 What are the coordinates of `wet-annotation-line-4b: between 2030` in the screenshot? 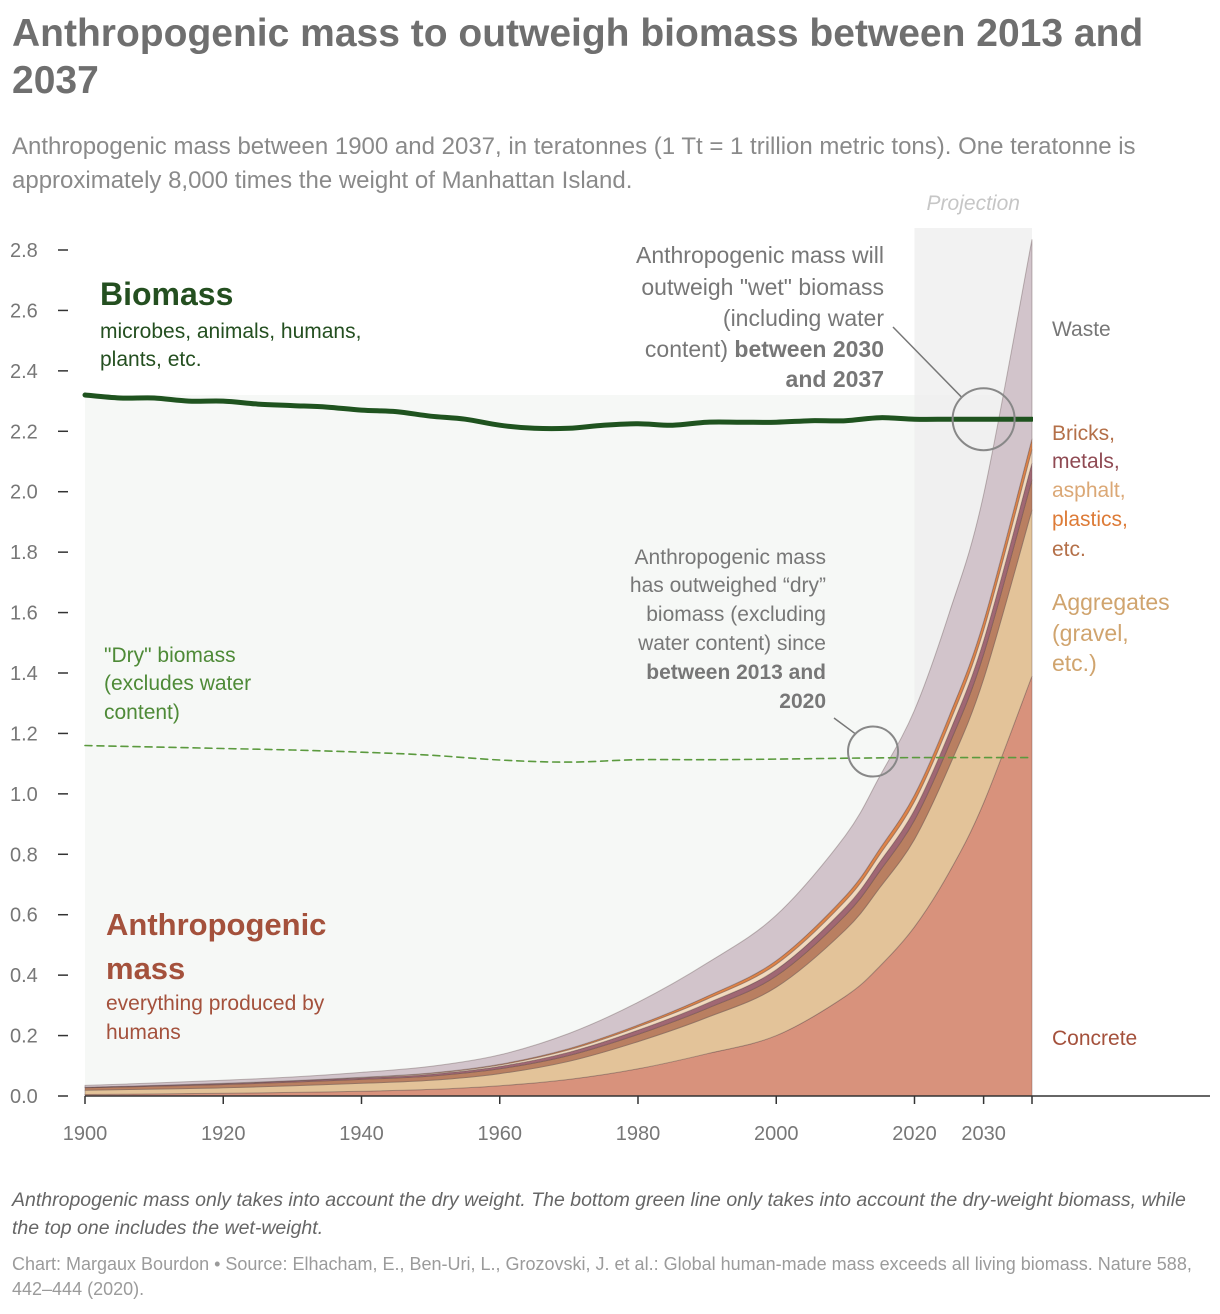 It's located at (809, 349).